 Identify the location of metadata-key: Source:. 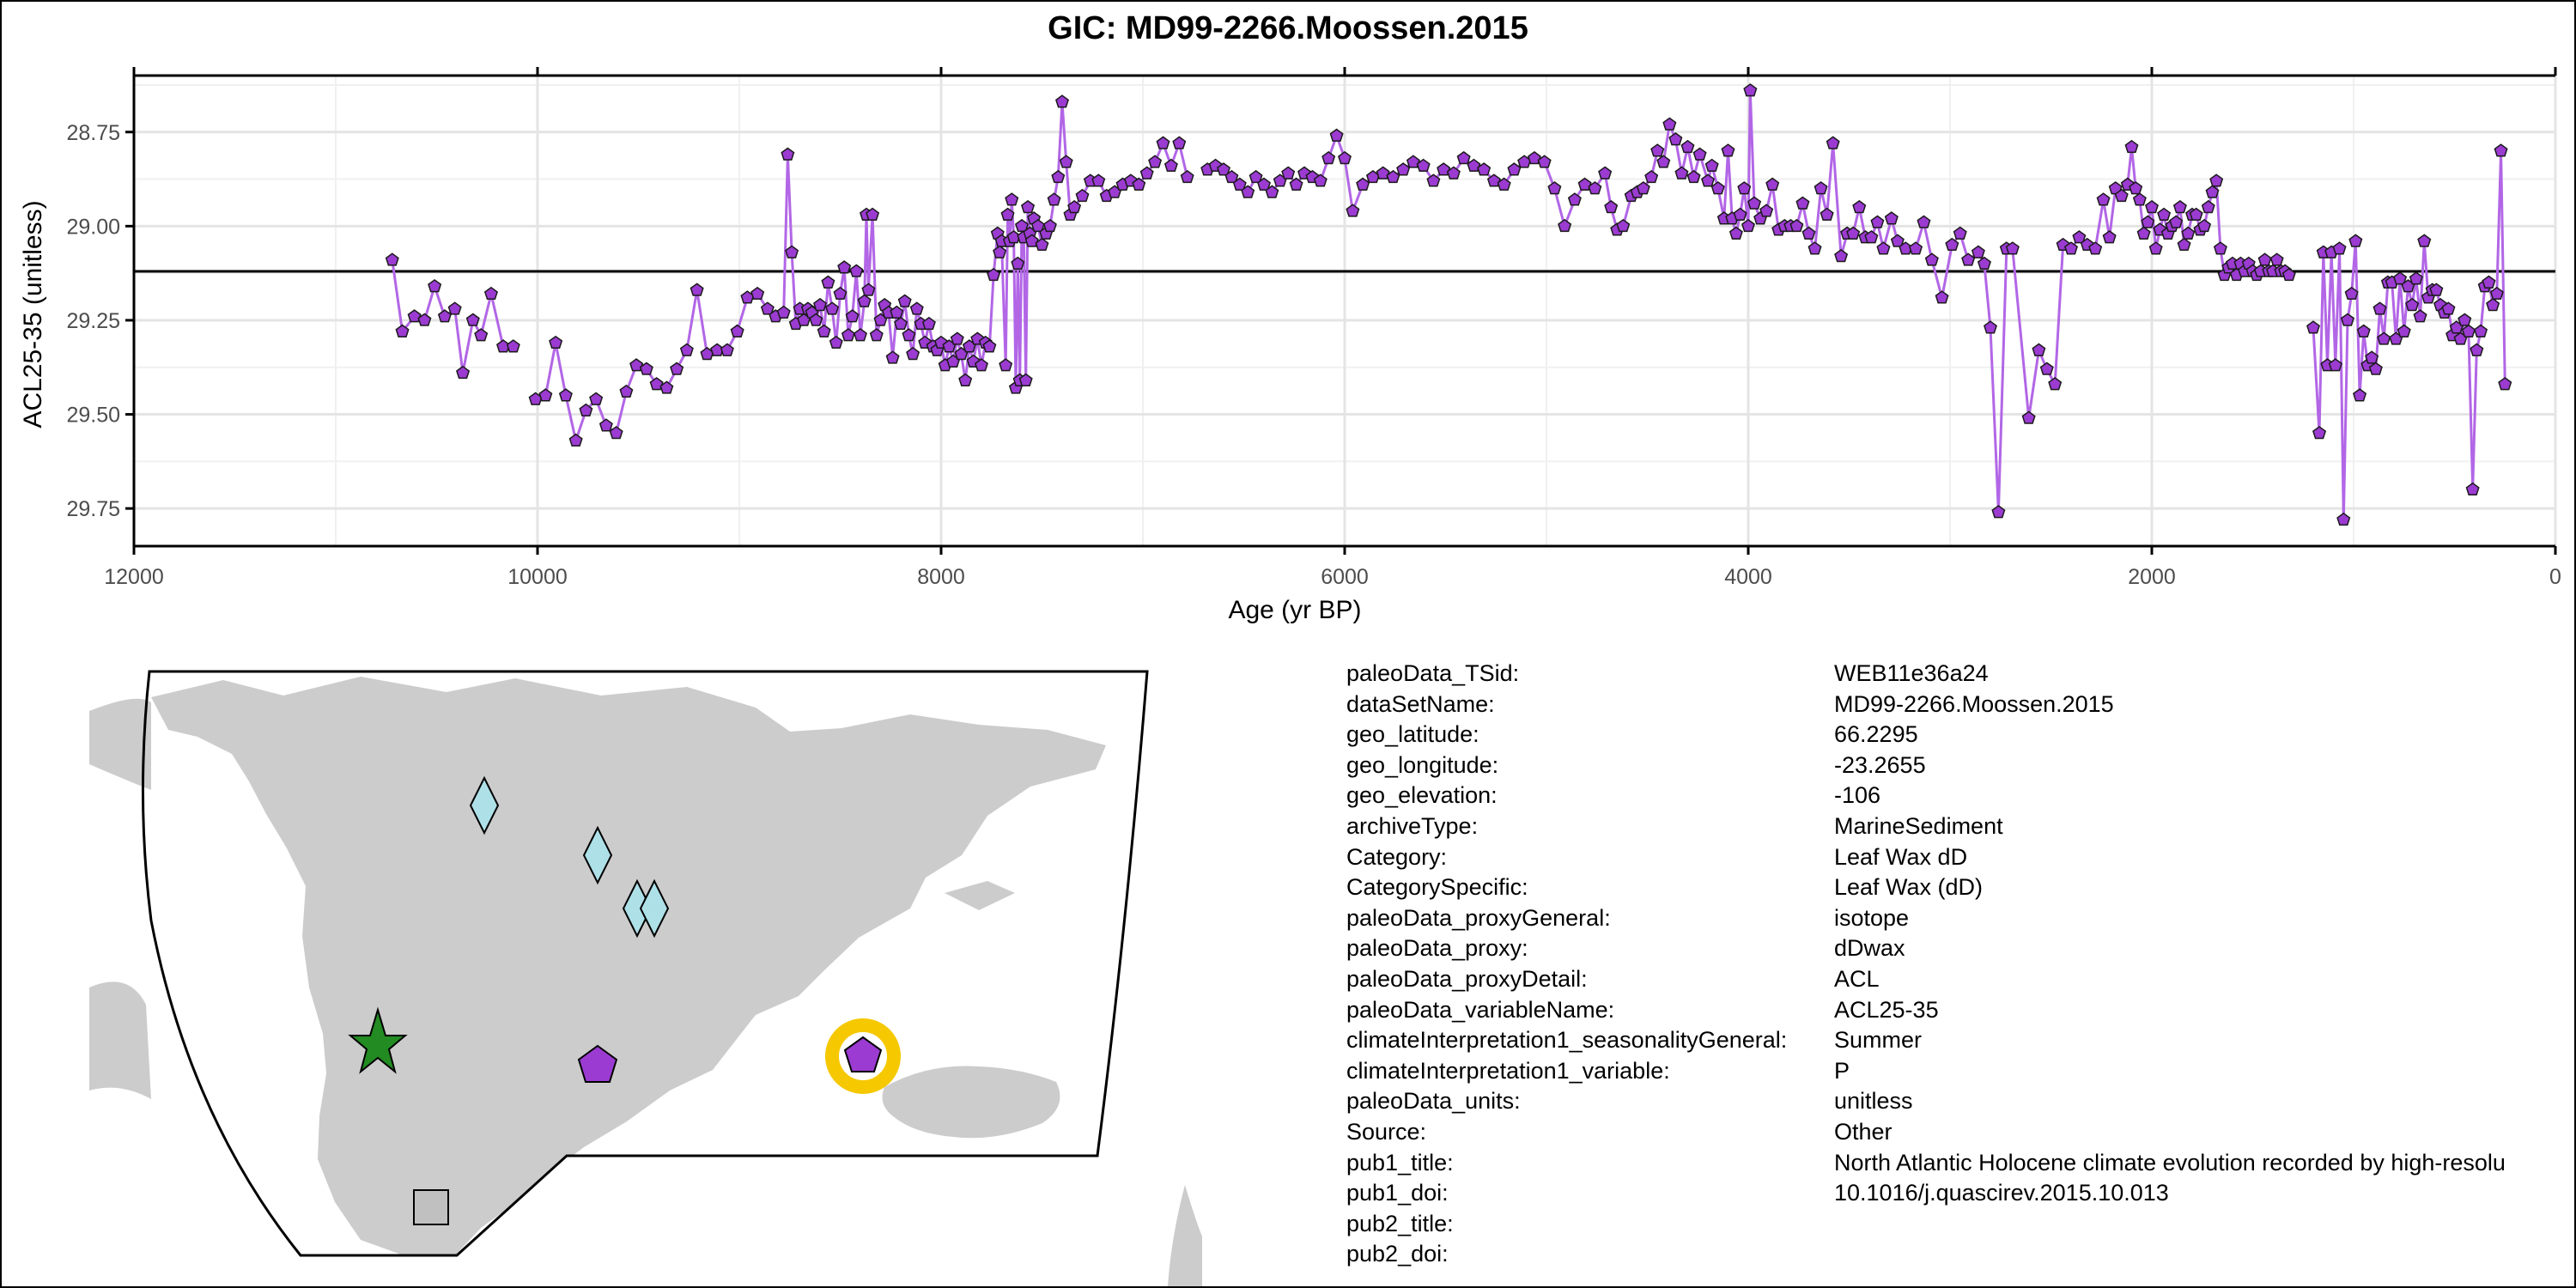
(1386, 1132).